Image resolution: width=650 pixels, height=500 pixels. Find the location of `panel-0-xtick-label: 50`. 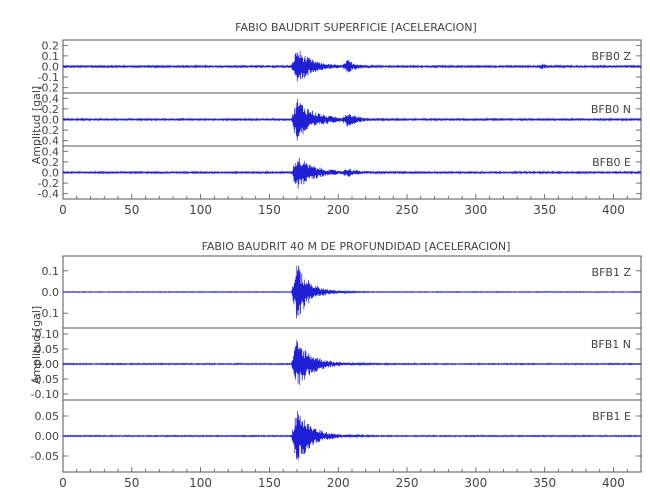

panel-0-xtick-label: 50 is located at coordinates (131, 210).